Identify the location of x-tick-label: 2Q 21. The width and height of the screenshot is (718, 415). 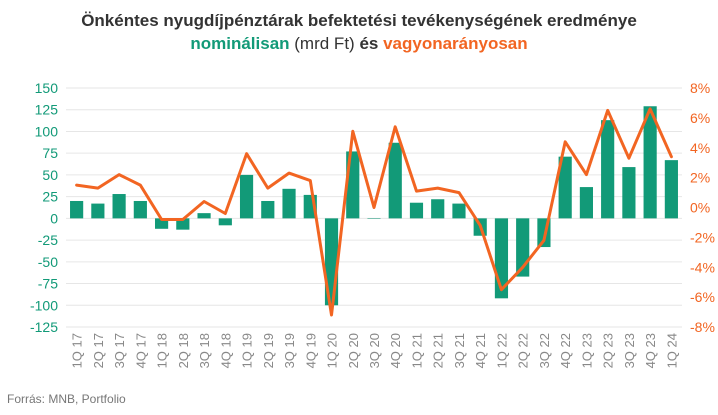
(438, 350).